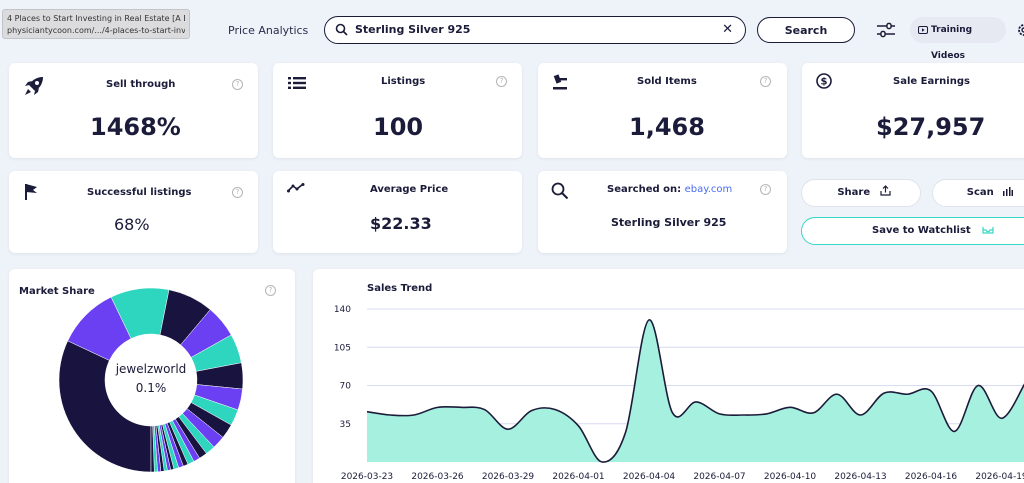 The height and width of the screenshot is (483, 1024). Describe the element at coordinates (578, 477) in the screenshot. I see `x-tick-label: 2026-04-01` at that location.